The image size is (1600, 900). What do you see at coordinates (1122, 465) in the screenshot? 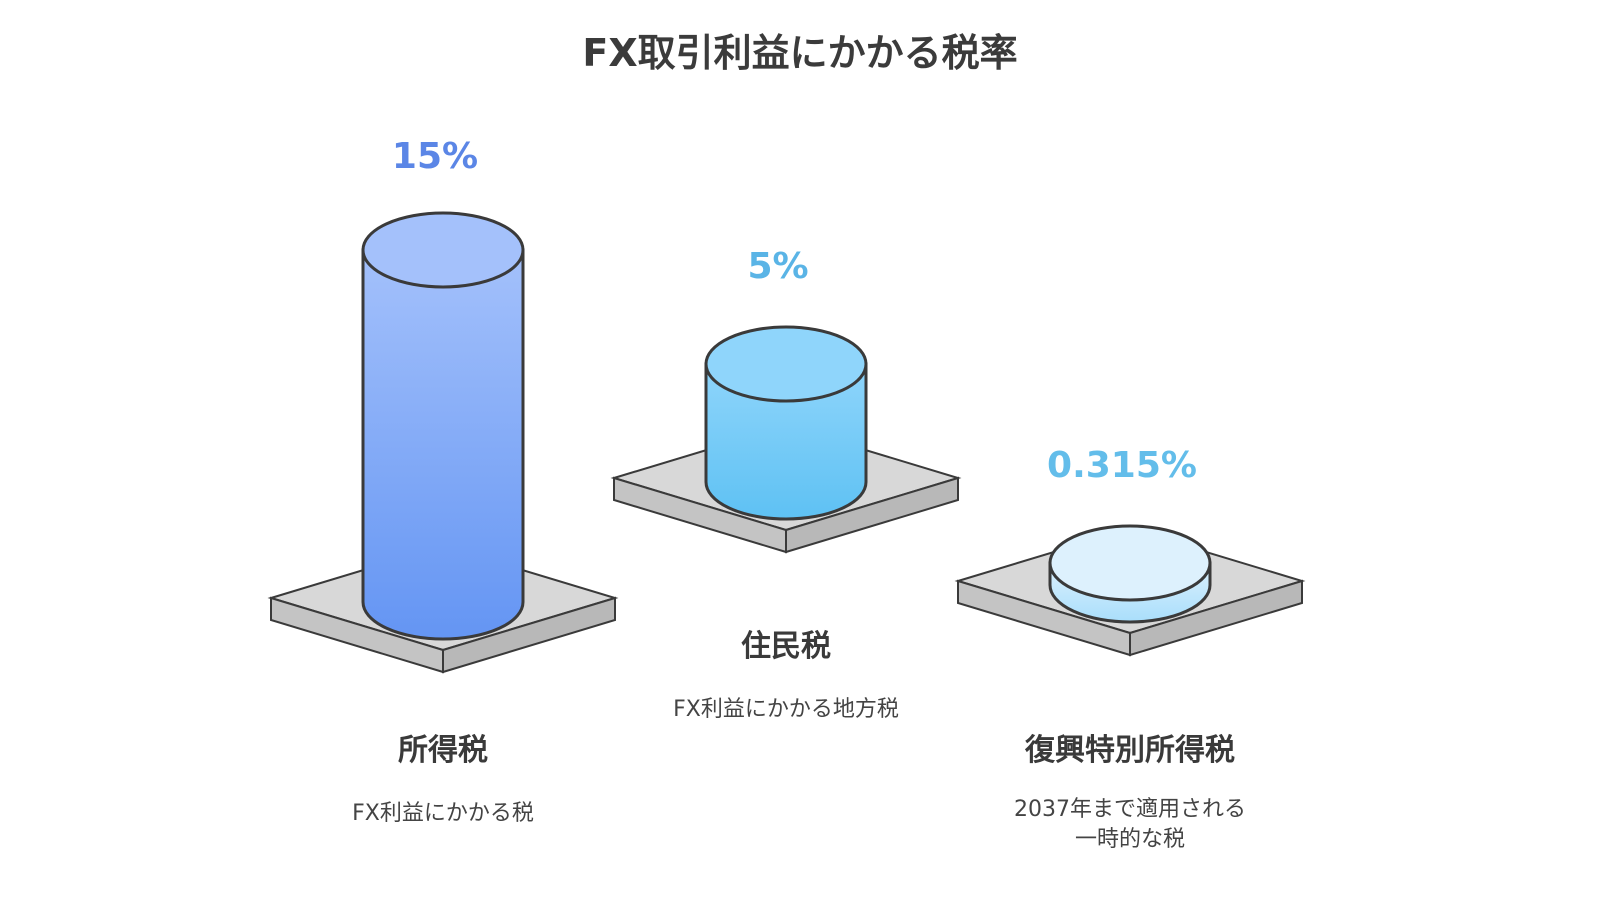
I see `value-label-3: 0.315%` at bounding box center [1122, 465].